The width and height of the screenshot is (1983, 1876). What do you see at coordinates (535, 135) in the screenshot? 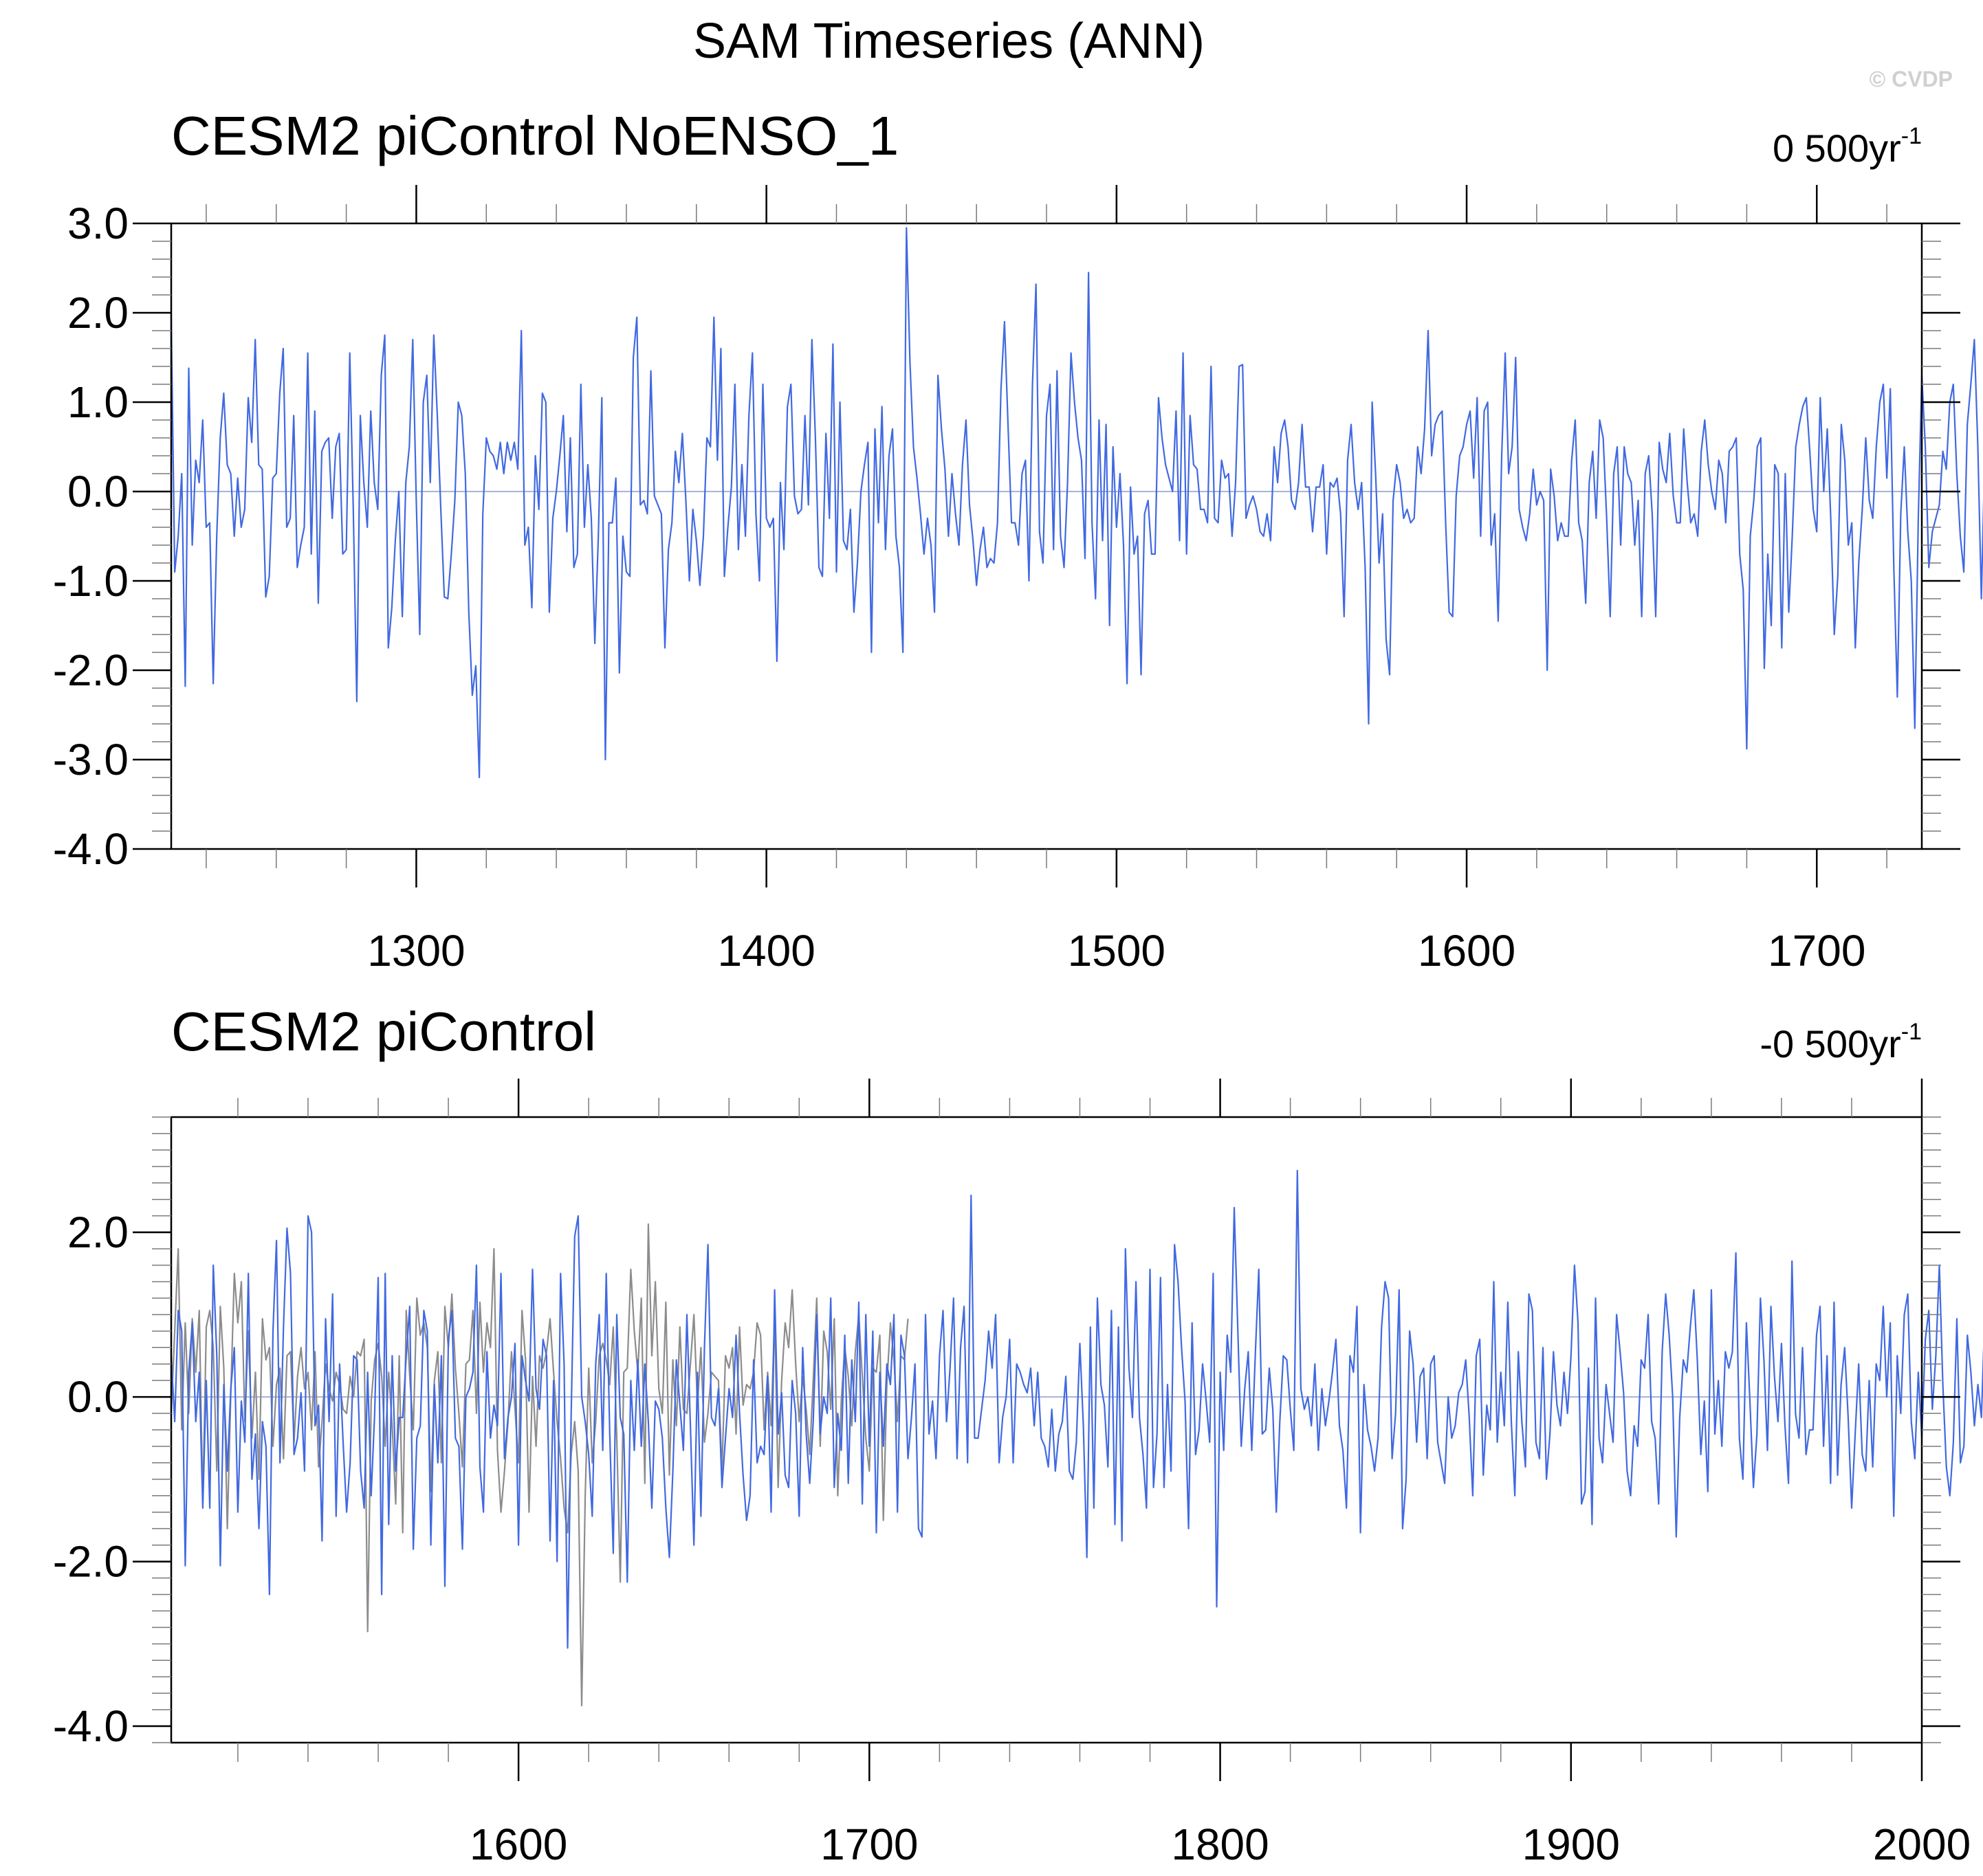
I see `panel-title: CESM2 piControl NoENSO_1` at bounding box center [535, 135].